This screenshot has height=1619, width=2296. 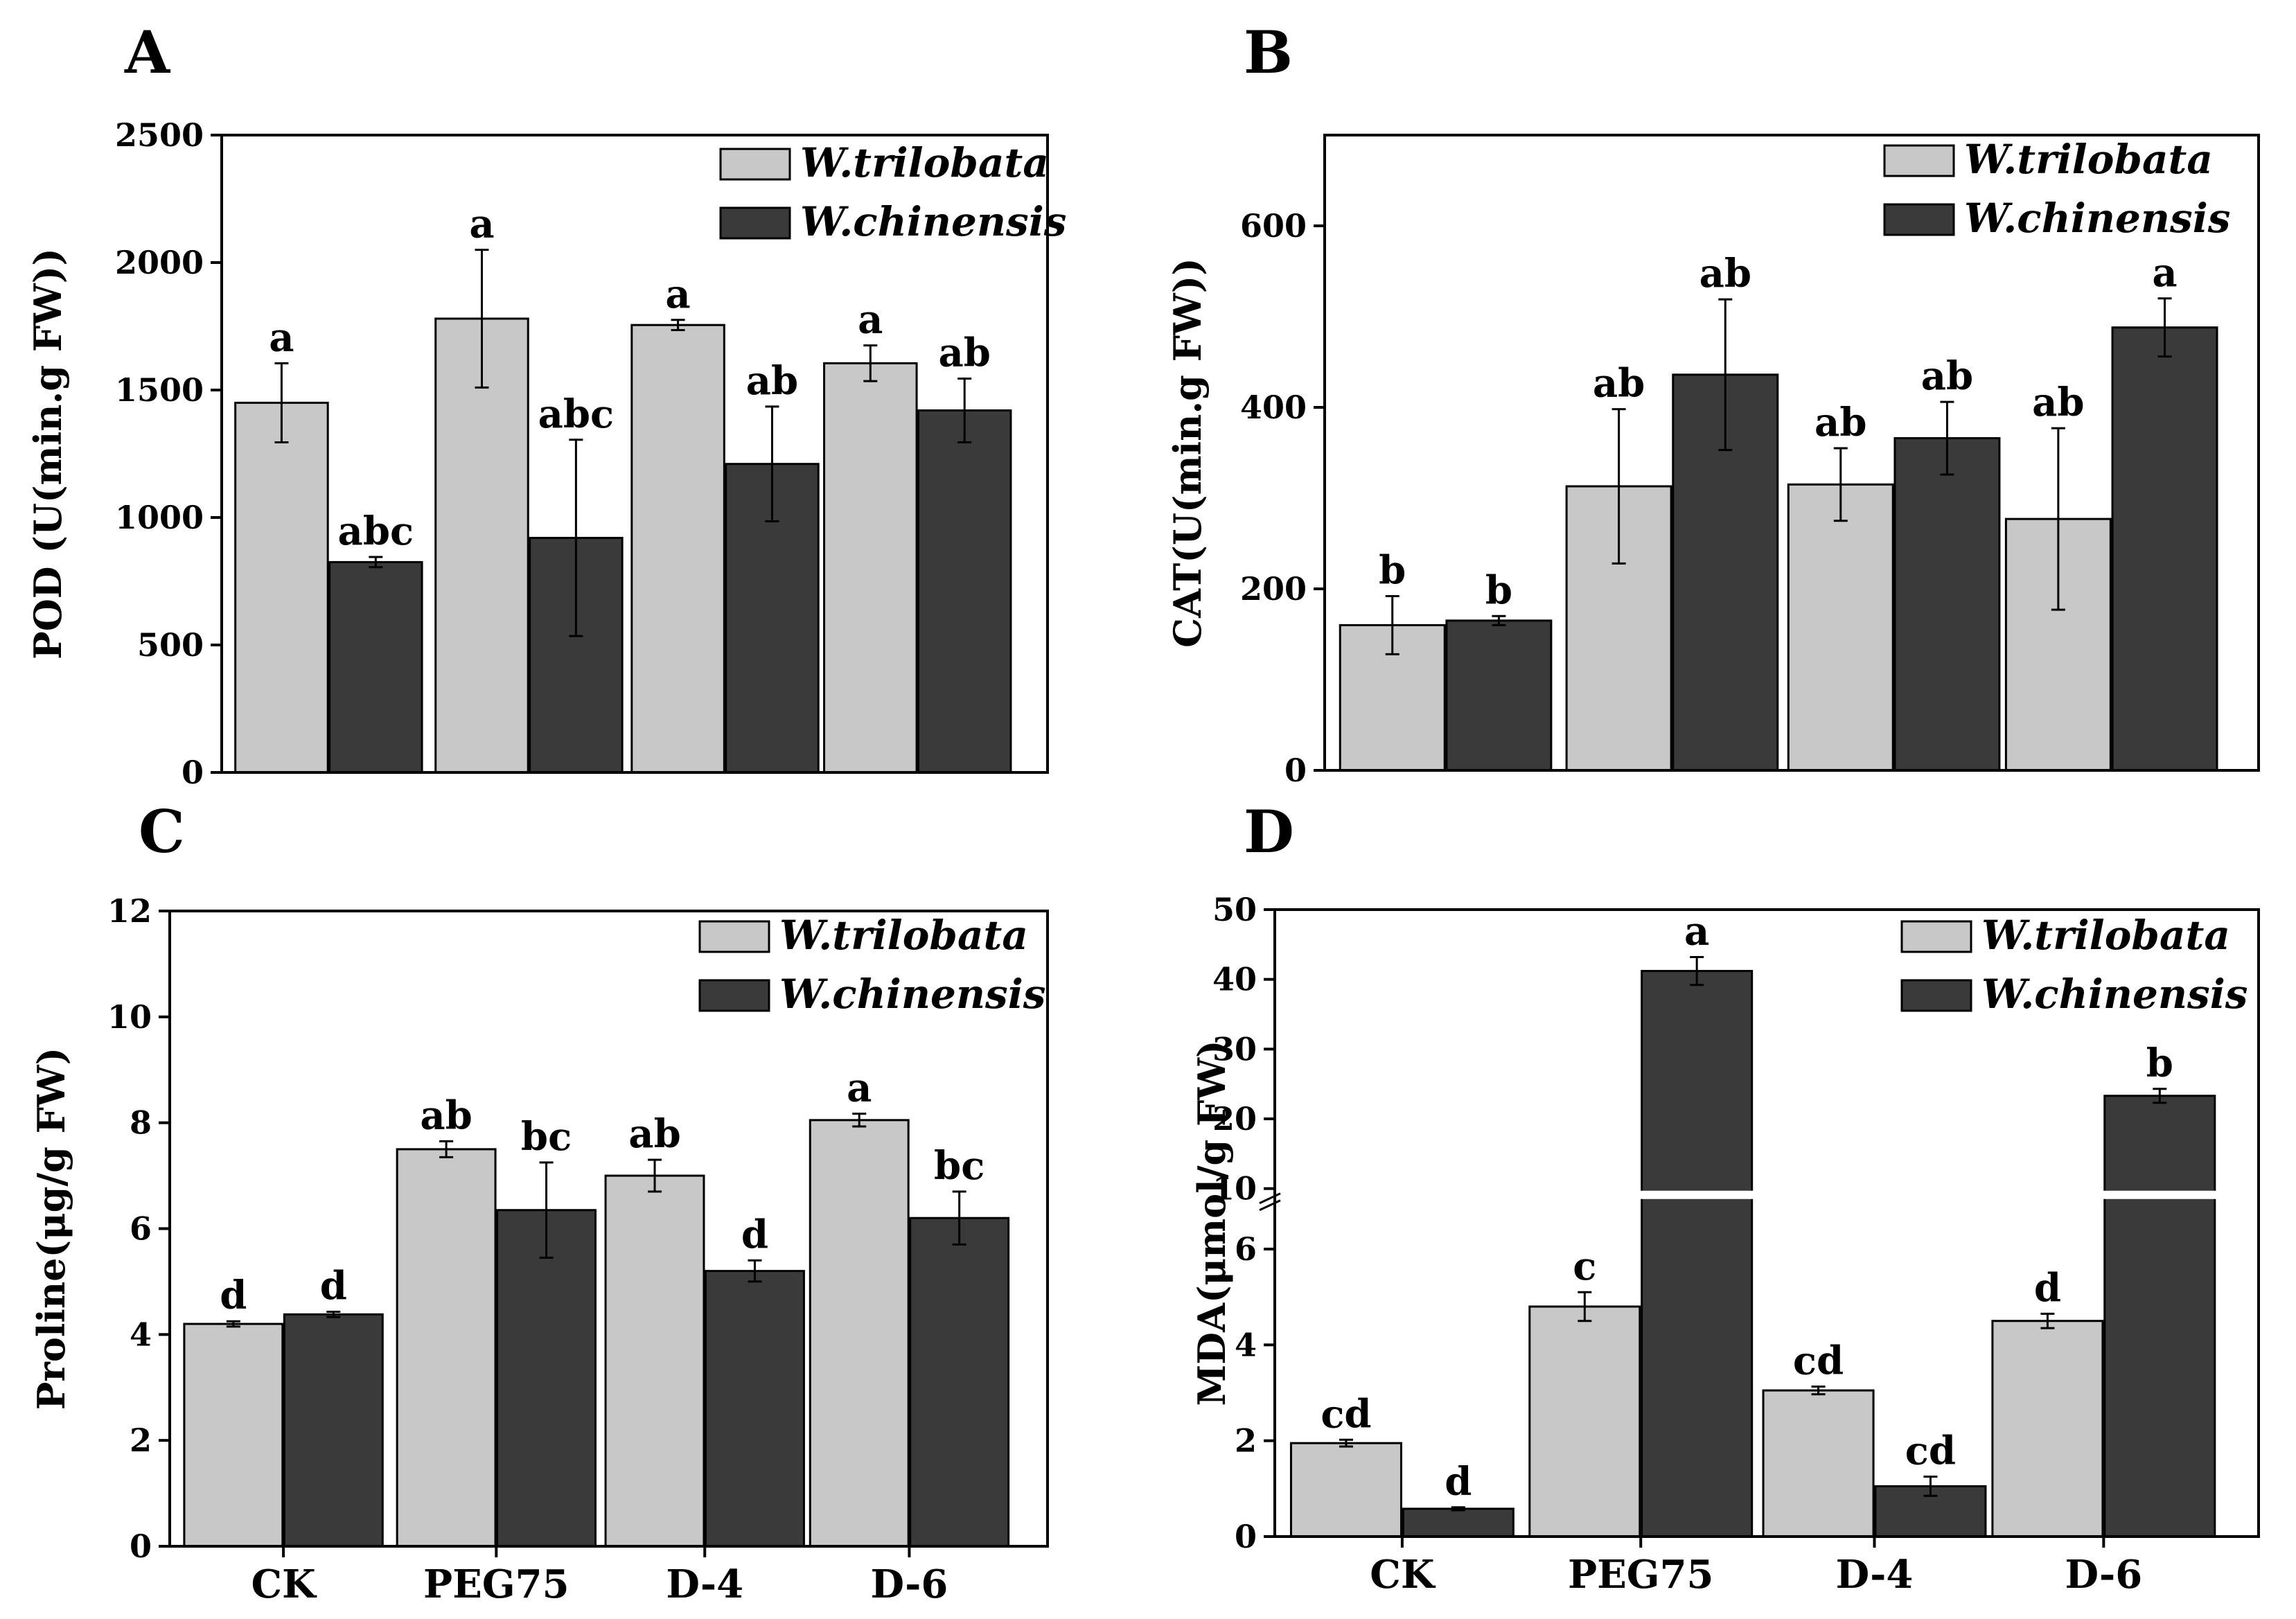 What do you see at coordinates (1273, 589) in the screenshot?
I see `y-tick-label: 200` at bounding box center [1273, 589].